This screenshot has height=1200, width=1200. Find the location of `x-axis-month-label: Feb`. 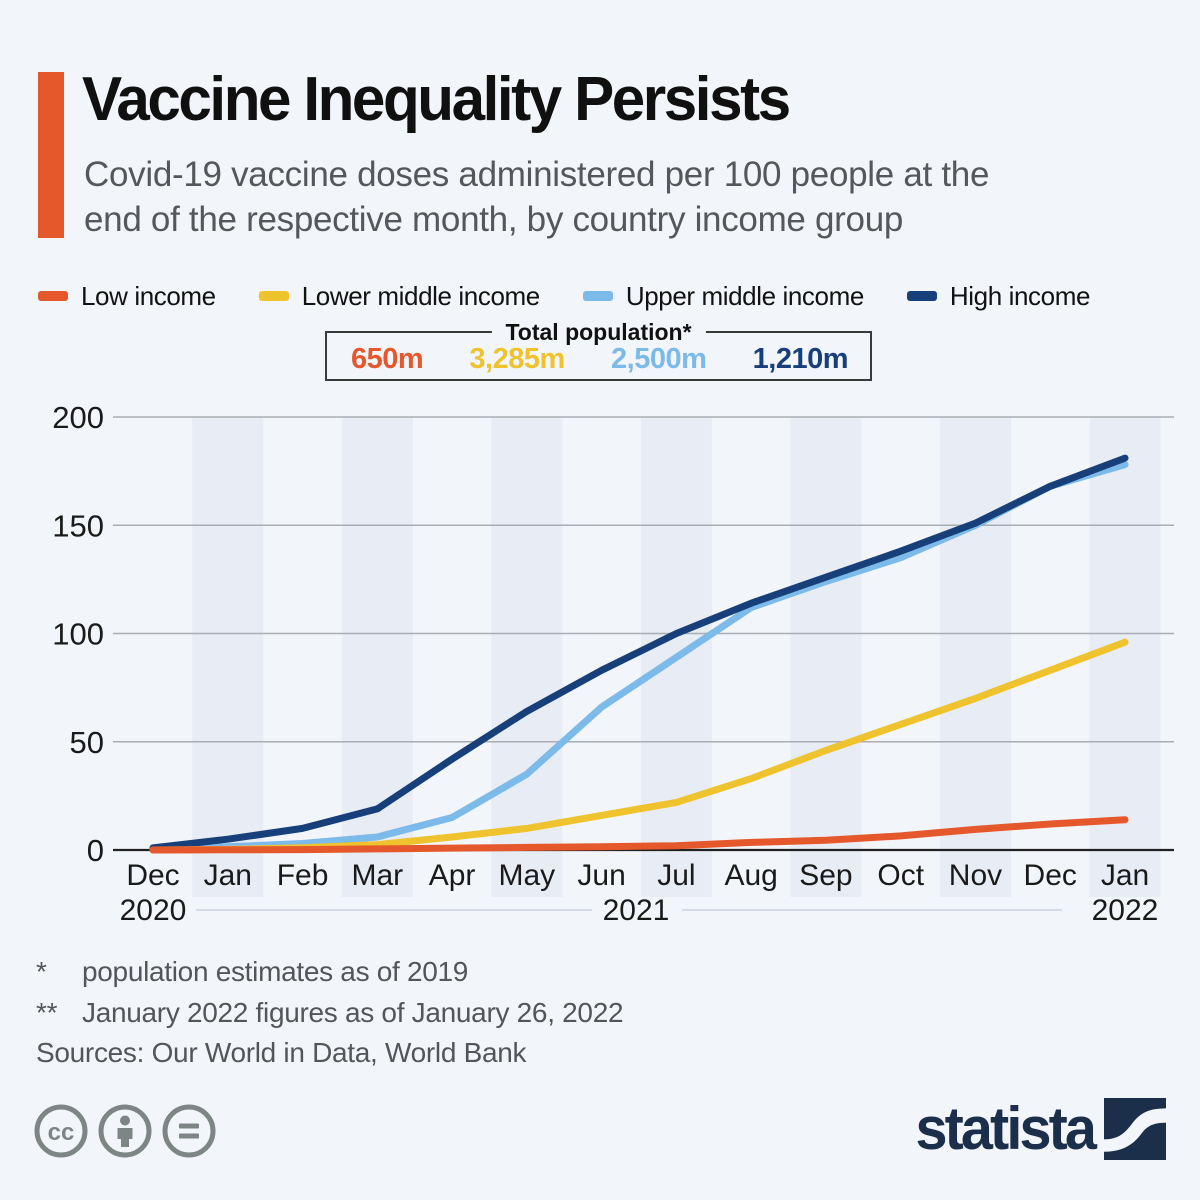

x-axis-month-label: Feb is located at coordinates (303, 875).